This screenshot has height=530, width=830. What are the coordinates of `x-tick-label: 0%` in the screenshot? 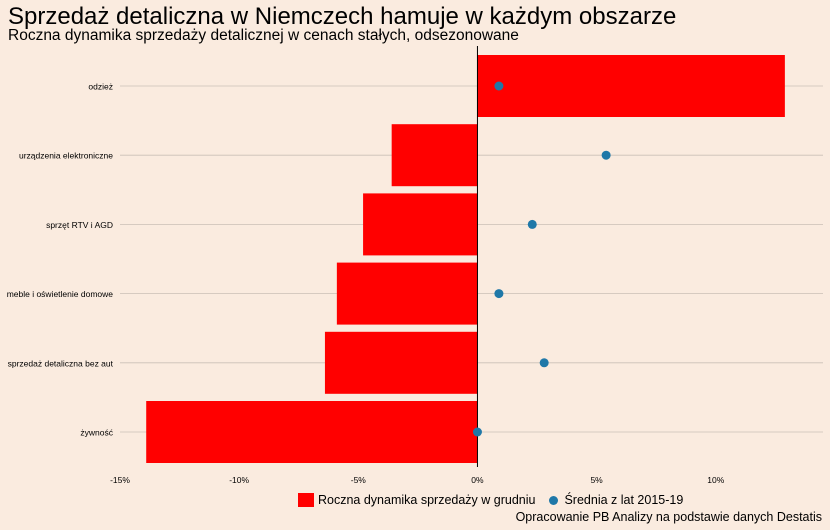 It's located at (477, 480).